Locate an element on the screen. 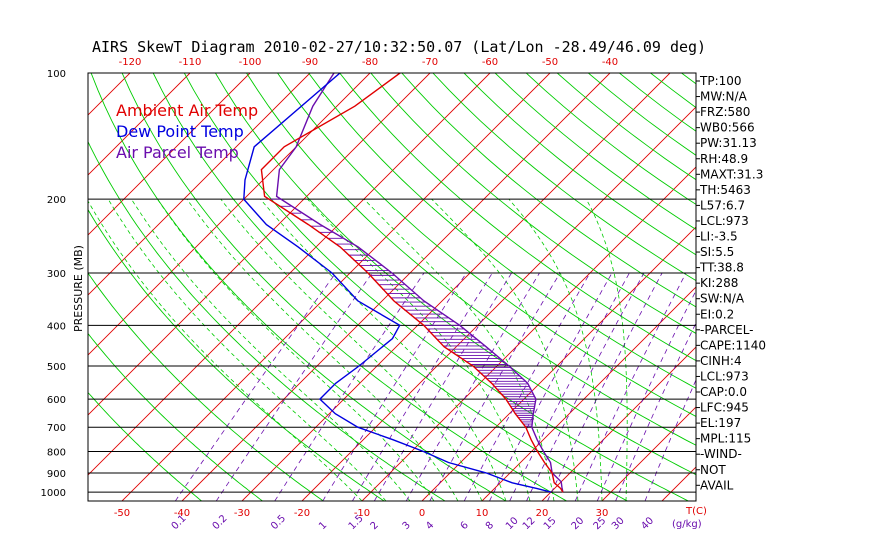  legend-entry: Air Parcel Temp is located at coordinates (177, 152).